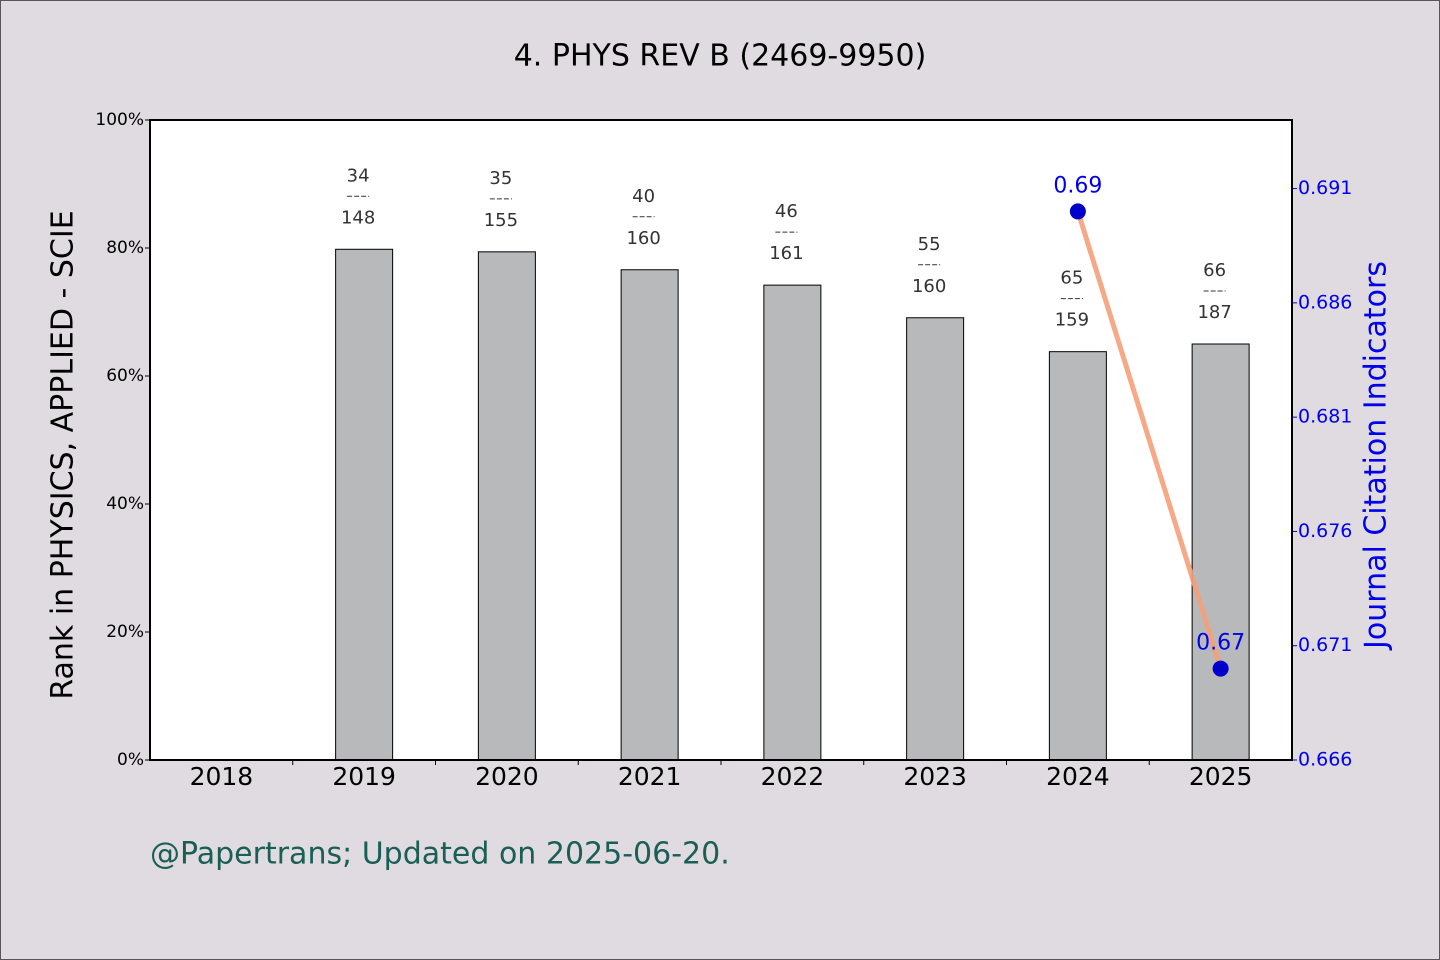 Image resolution: width=1440 pixels, height=960 pixels. I want to click on y-tick-label: 0%, so click(130, 760).